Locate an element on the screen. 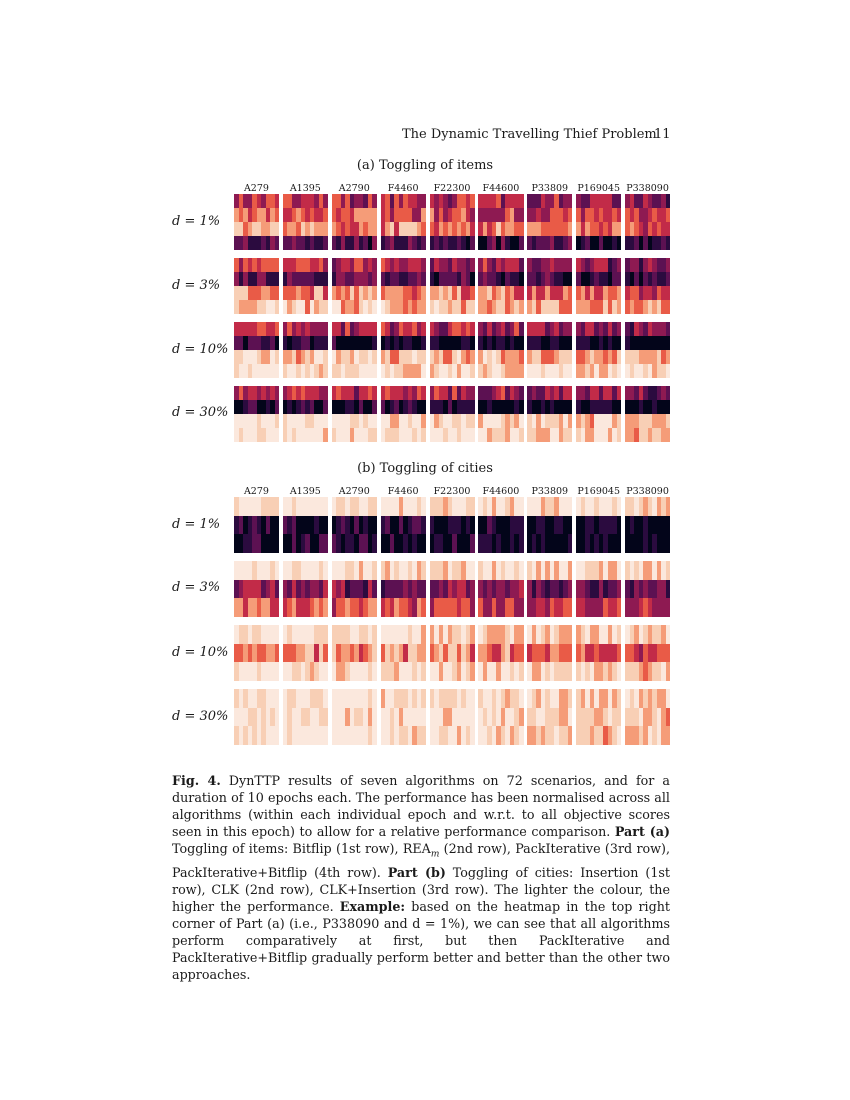 Image resolution: width=850 pixels, height=1100 pixels. heatmap-cell is located at coordinates (599, 653).